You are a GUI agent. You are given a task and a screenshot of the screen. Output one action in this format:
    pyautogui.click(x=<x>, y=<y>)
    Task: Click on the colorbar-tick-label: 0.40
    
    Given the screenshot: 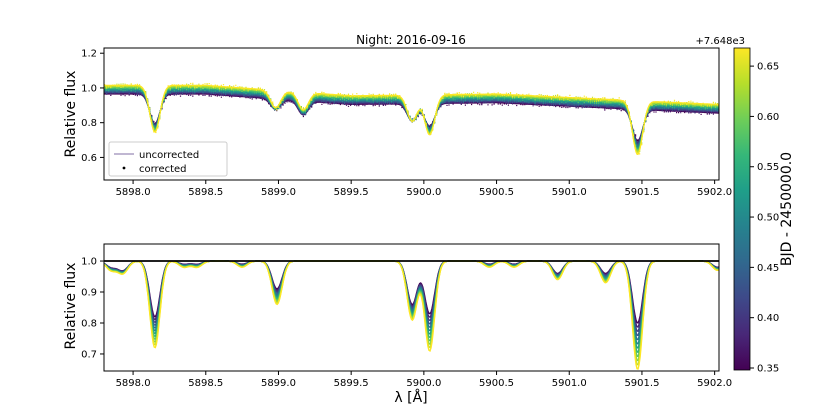 What is the action you would take?
    pyautogui.click(x=768, y=318)
    